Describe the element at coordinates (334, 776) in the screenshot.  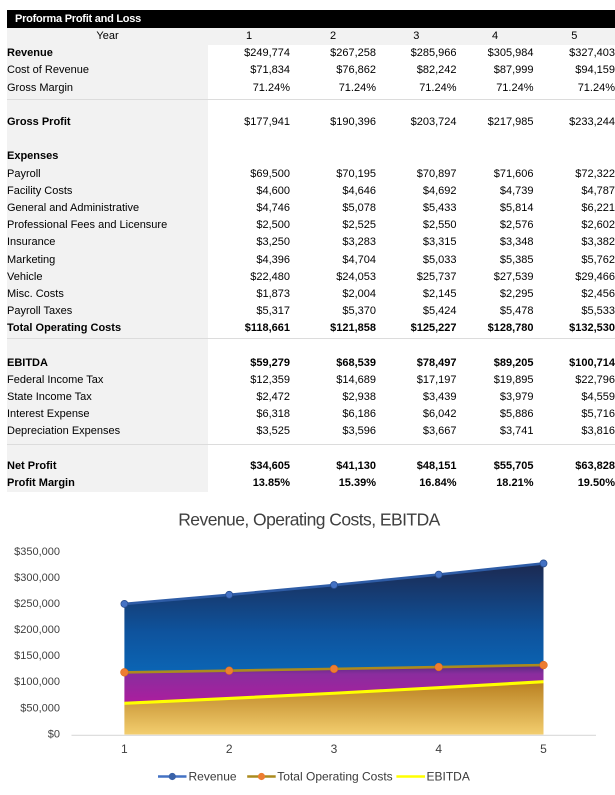
I see `svg-text: Total Operating Costs` at that location.